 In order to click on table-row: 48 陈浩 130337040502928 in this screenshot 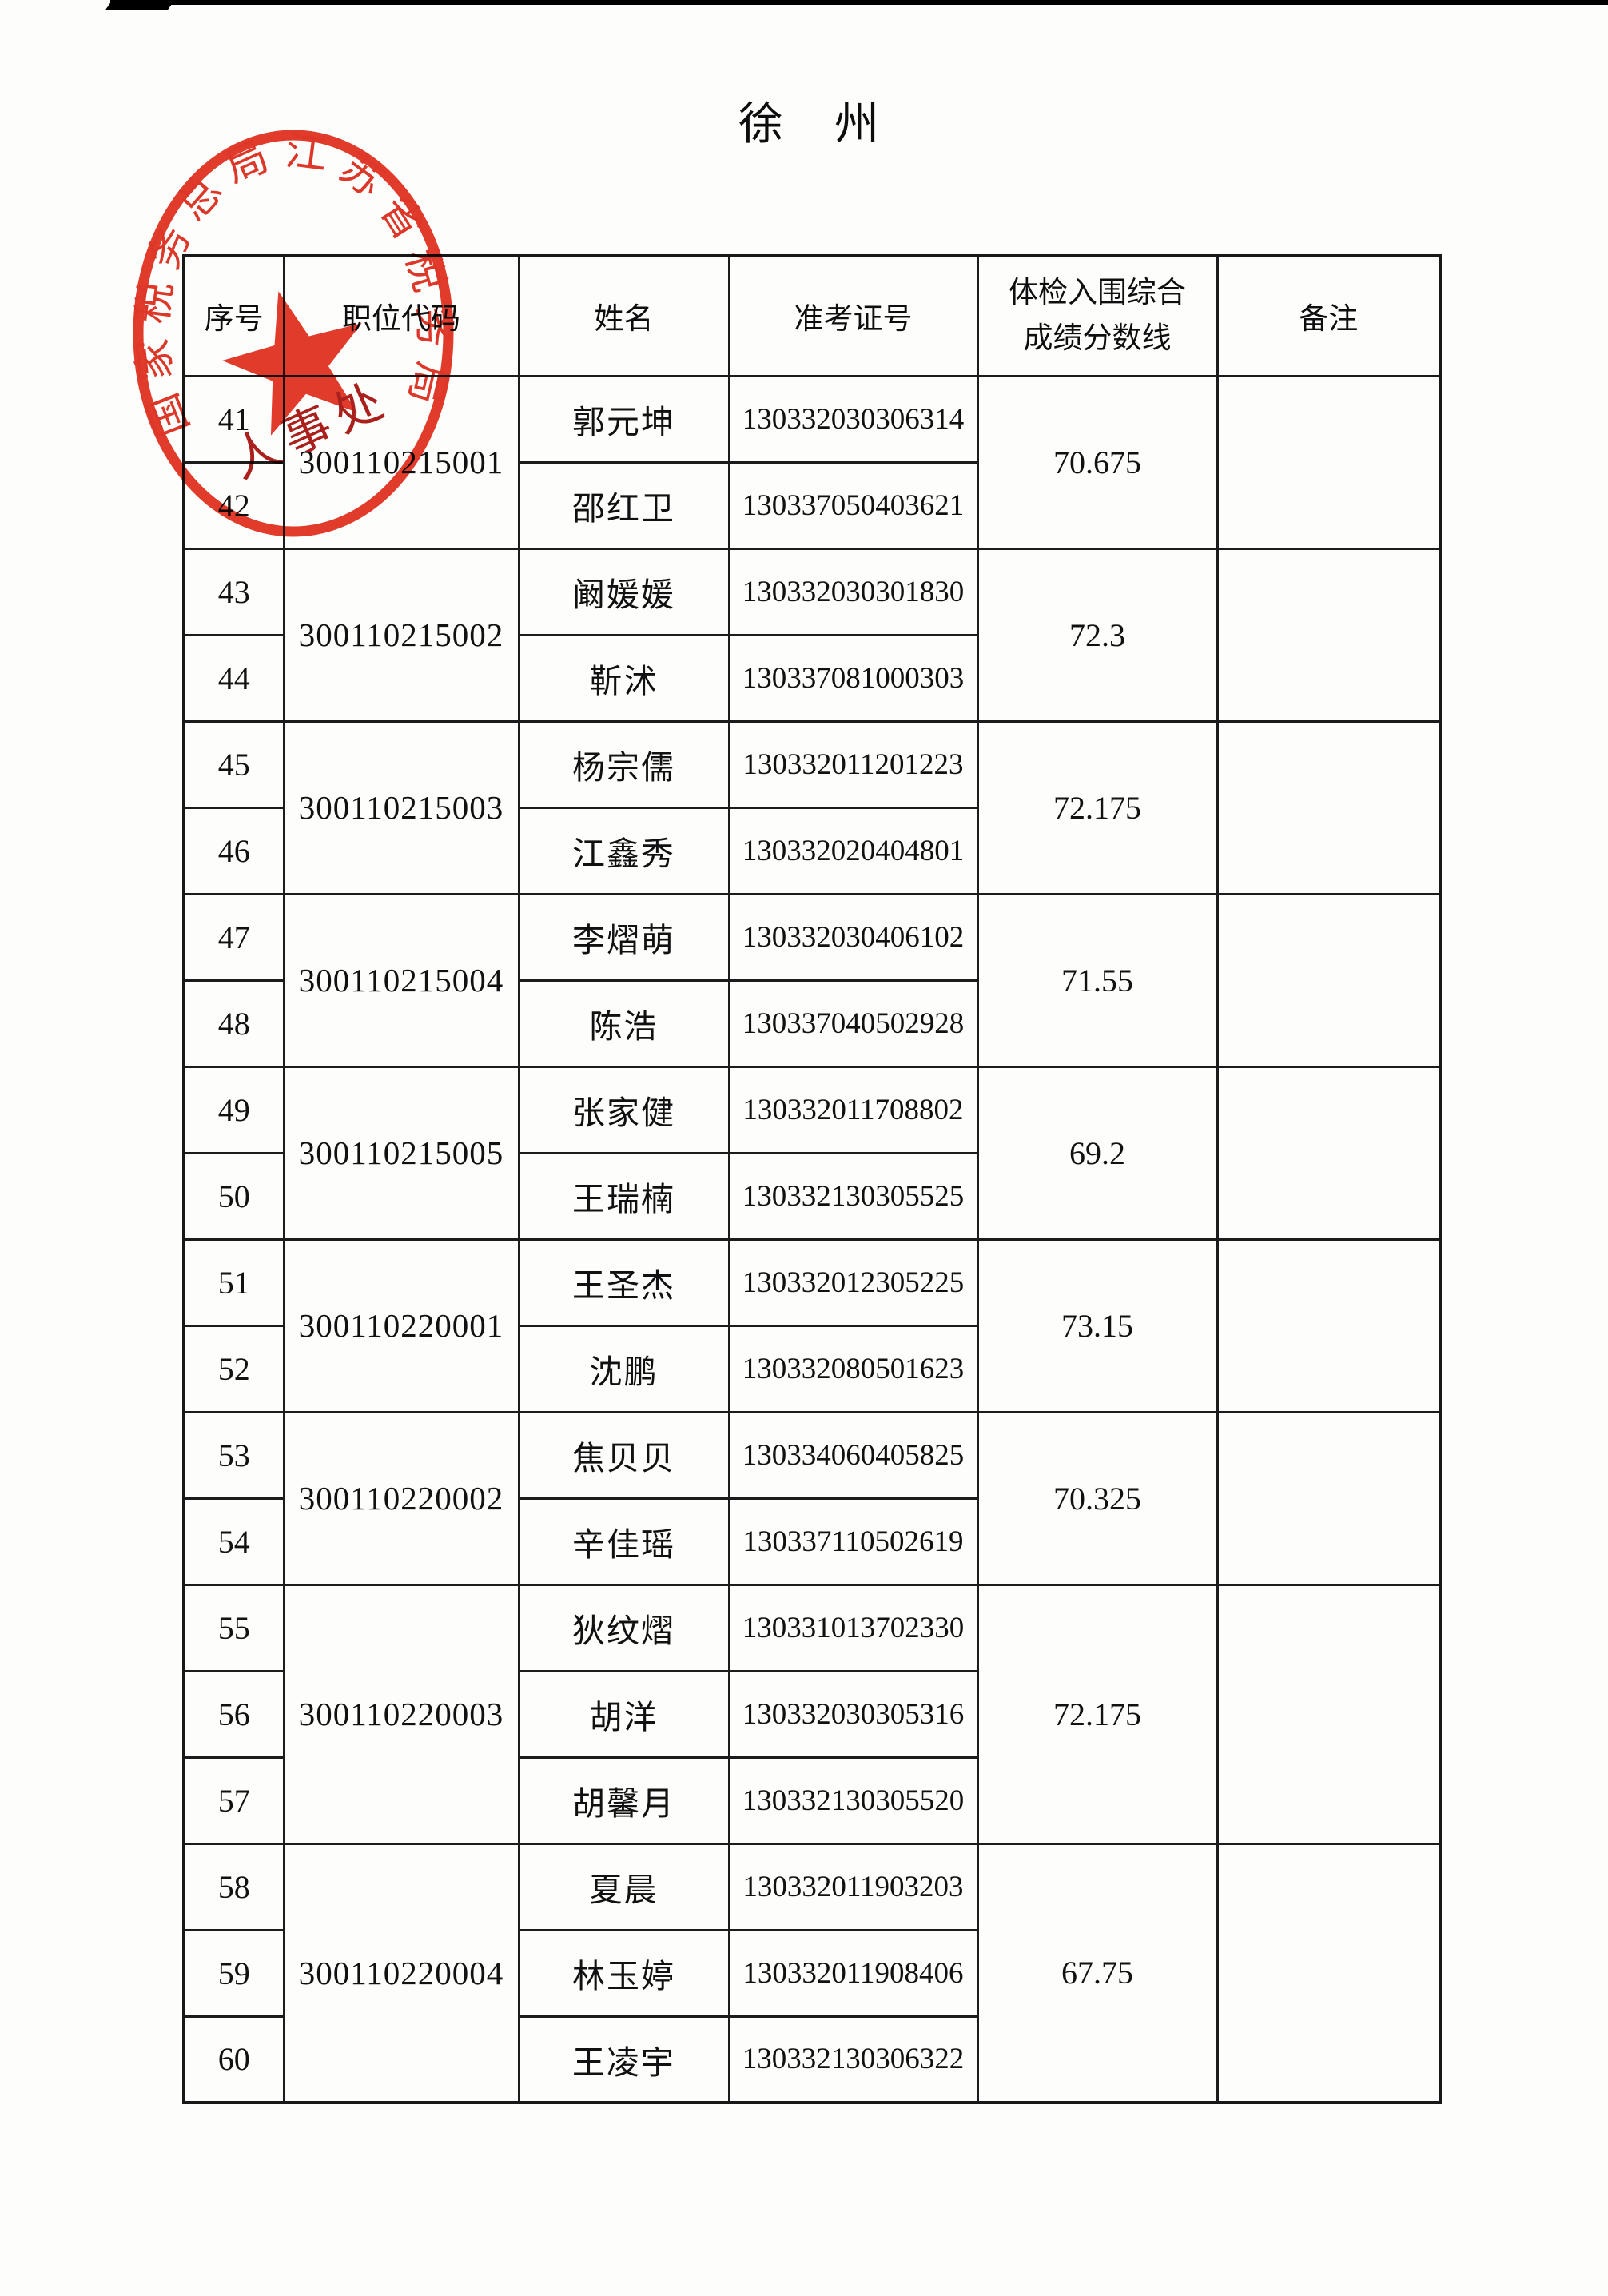, I will do `click(811, 1023)`.